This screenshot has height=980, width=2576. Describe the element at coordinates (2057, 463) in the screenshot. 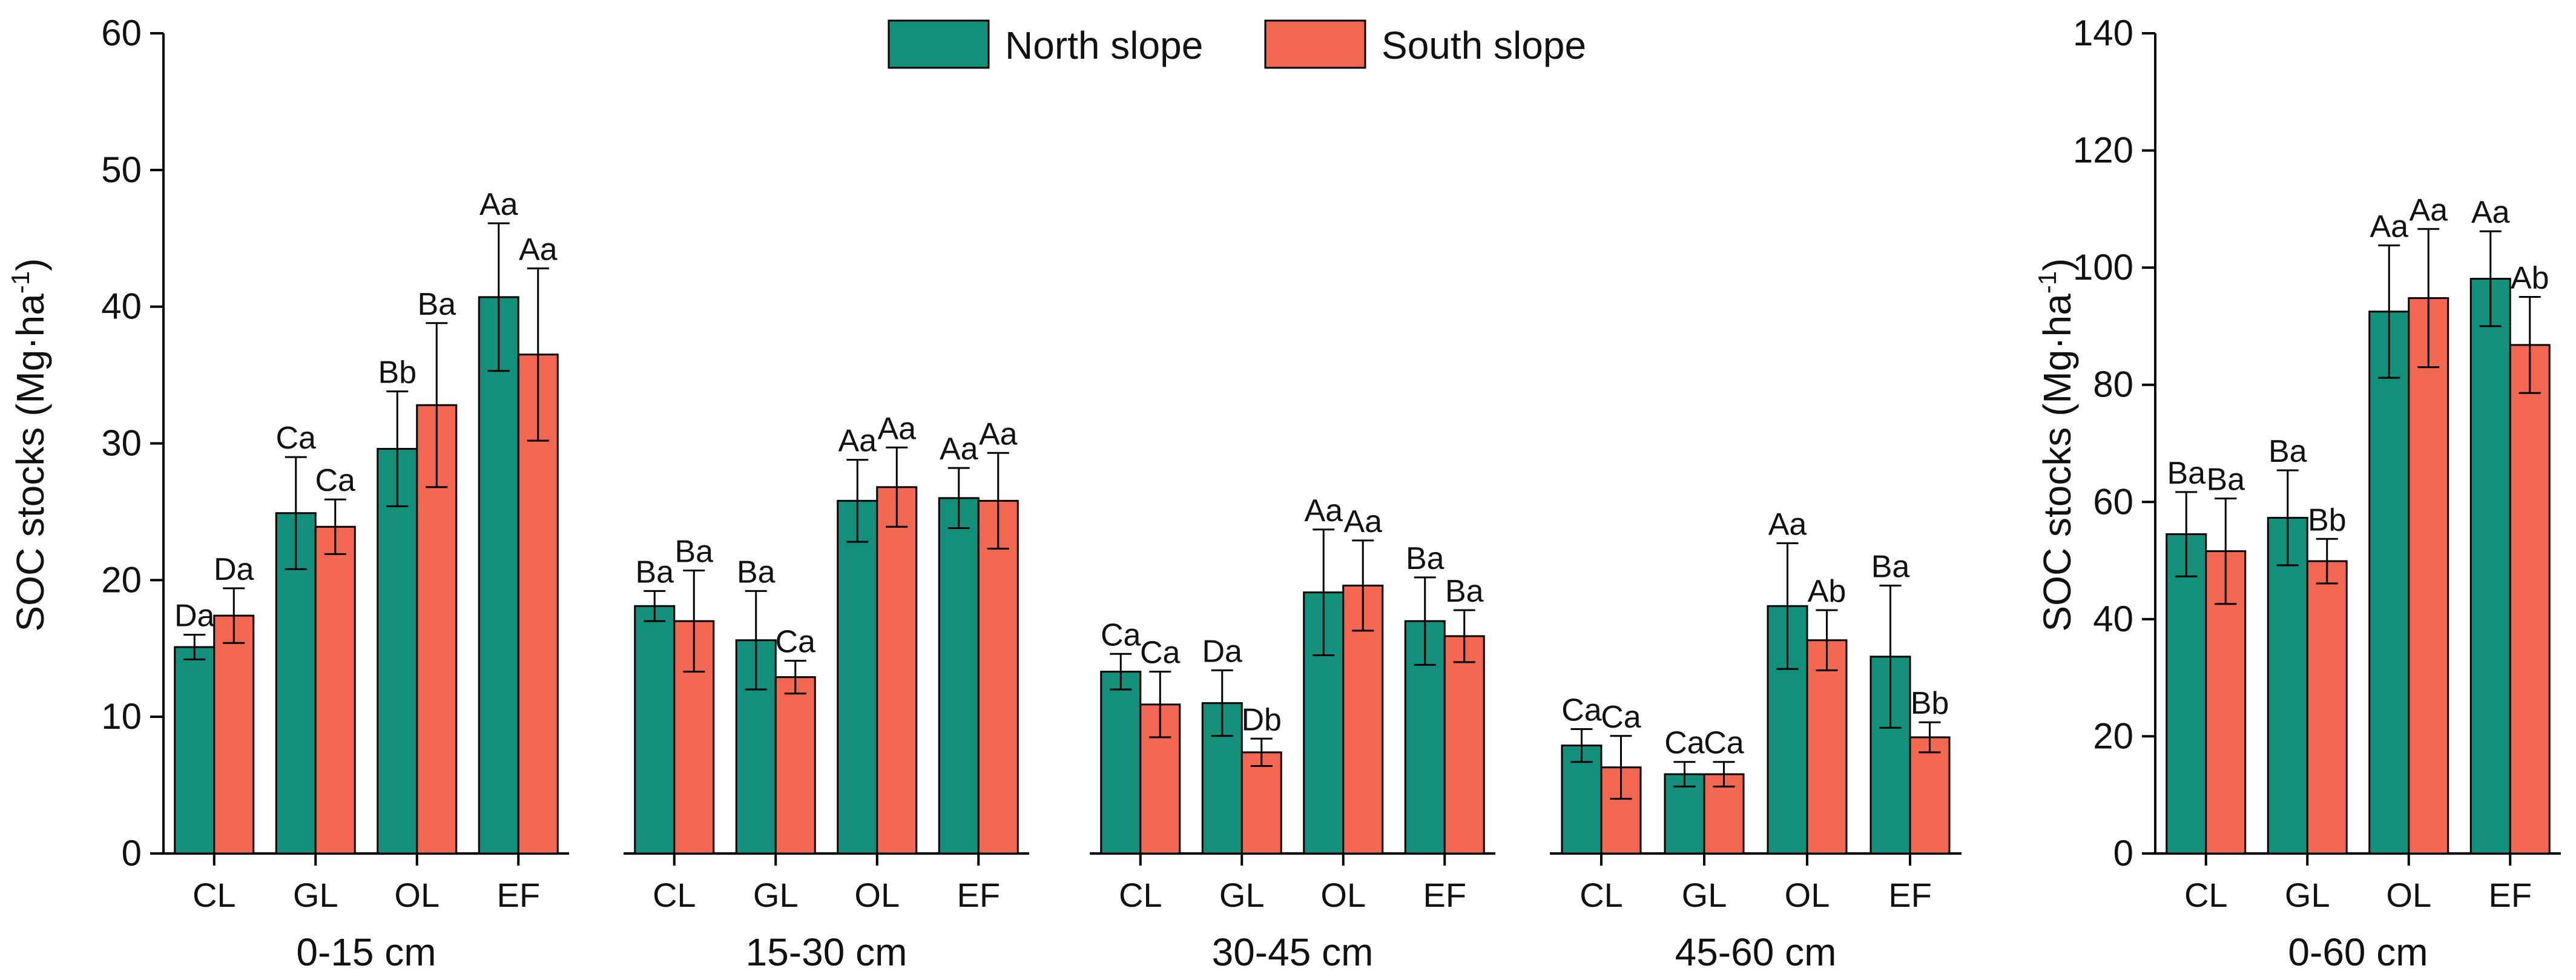

I see `y-axis-title-right-main: SOC stocks (Mg·ha` at that location.